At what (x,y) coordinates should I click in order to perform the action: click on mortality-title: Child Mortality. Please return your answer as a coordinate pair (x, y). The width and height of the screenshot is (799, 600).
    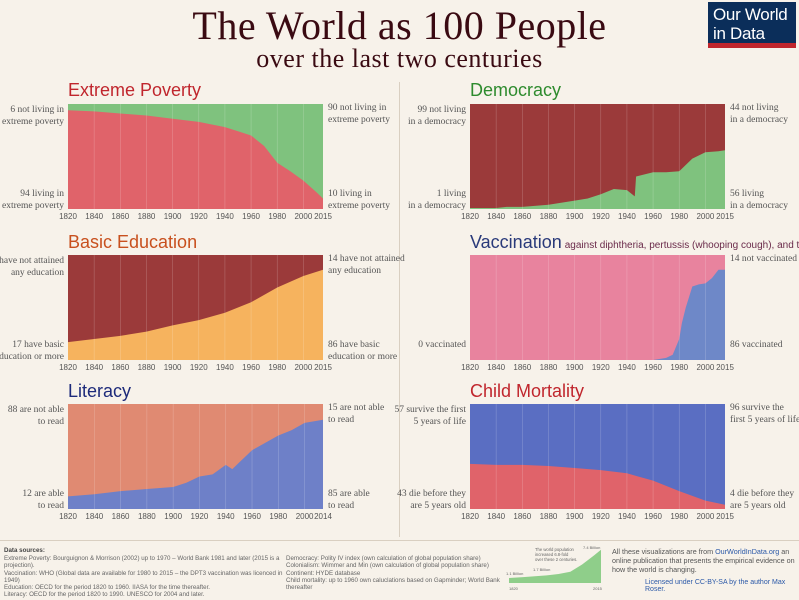
    Looking at the image, I should click on (527, 391).